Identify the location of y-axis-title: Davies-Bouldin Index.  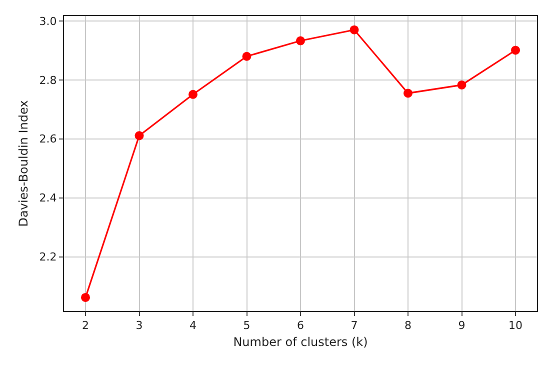
(23, 163).